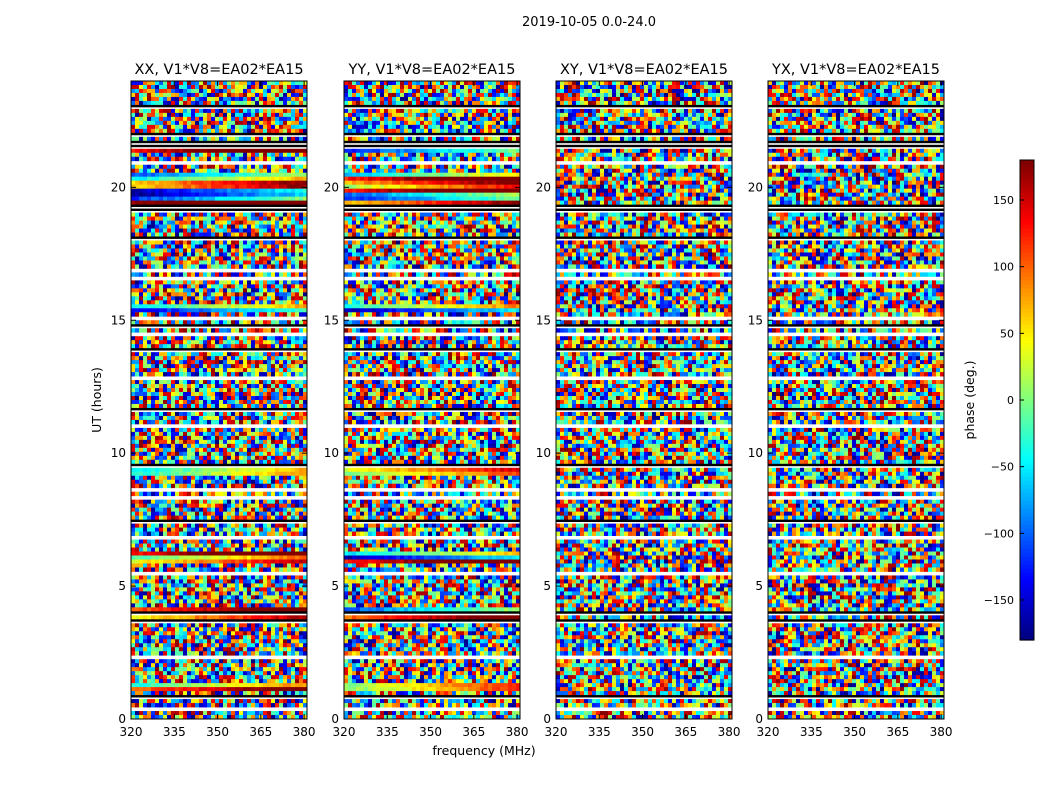 This screenshot has height=800, width=1050. What do you see at coordinates (1007, 333) in the screenshot?
I see `colorbar-tick-label: 50` at bounding box center [1007, 333].